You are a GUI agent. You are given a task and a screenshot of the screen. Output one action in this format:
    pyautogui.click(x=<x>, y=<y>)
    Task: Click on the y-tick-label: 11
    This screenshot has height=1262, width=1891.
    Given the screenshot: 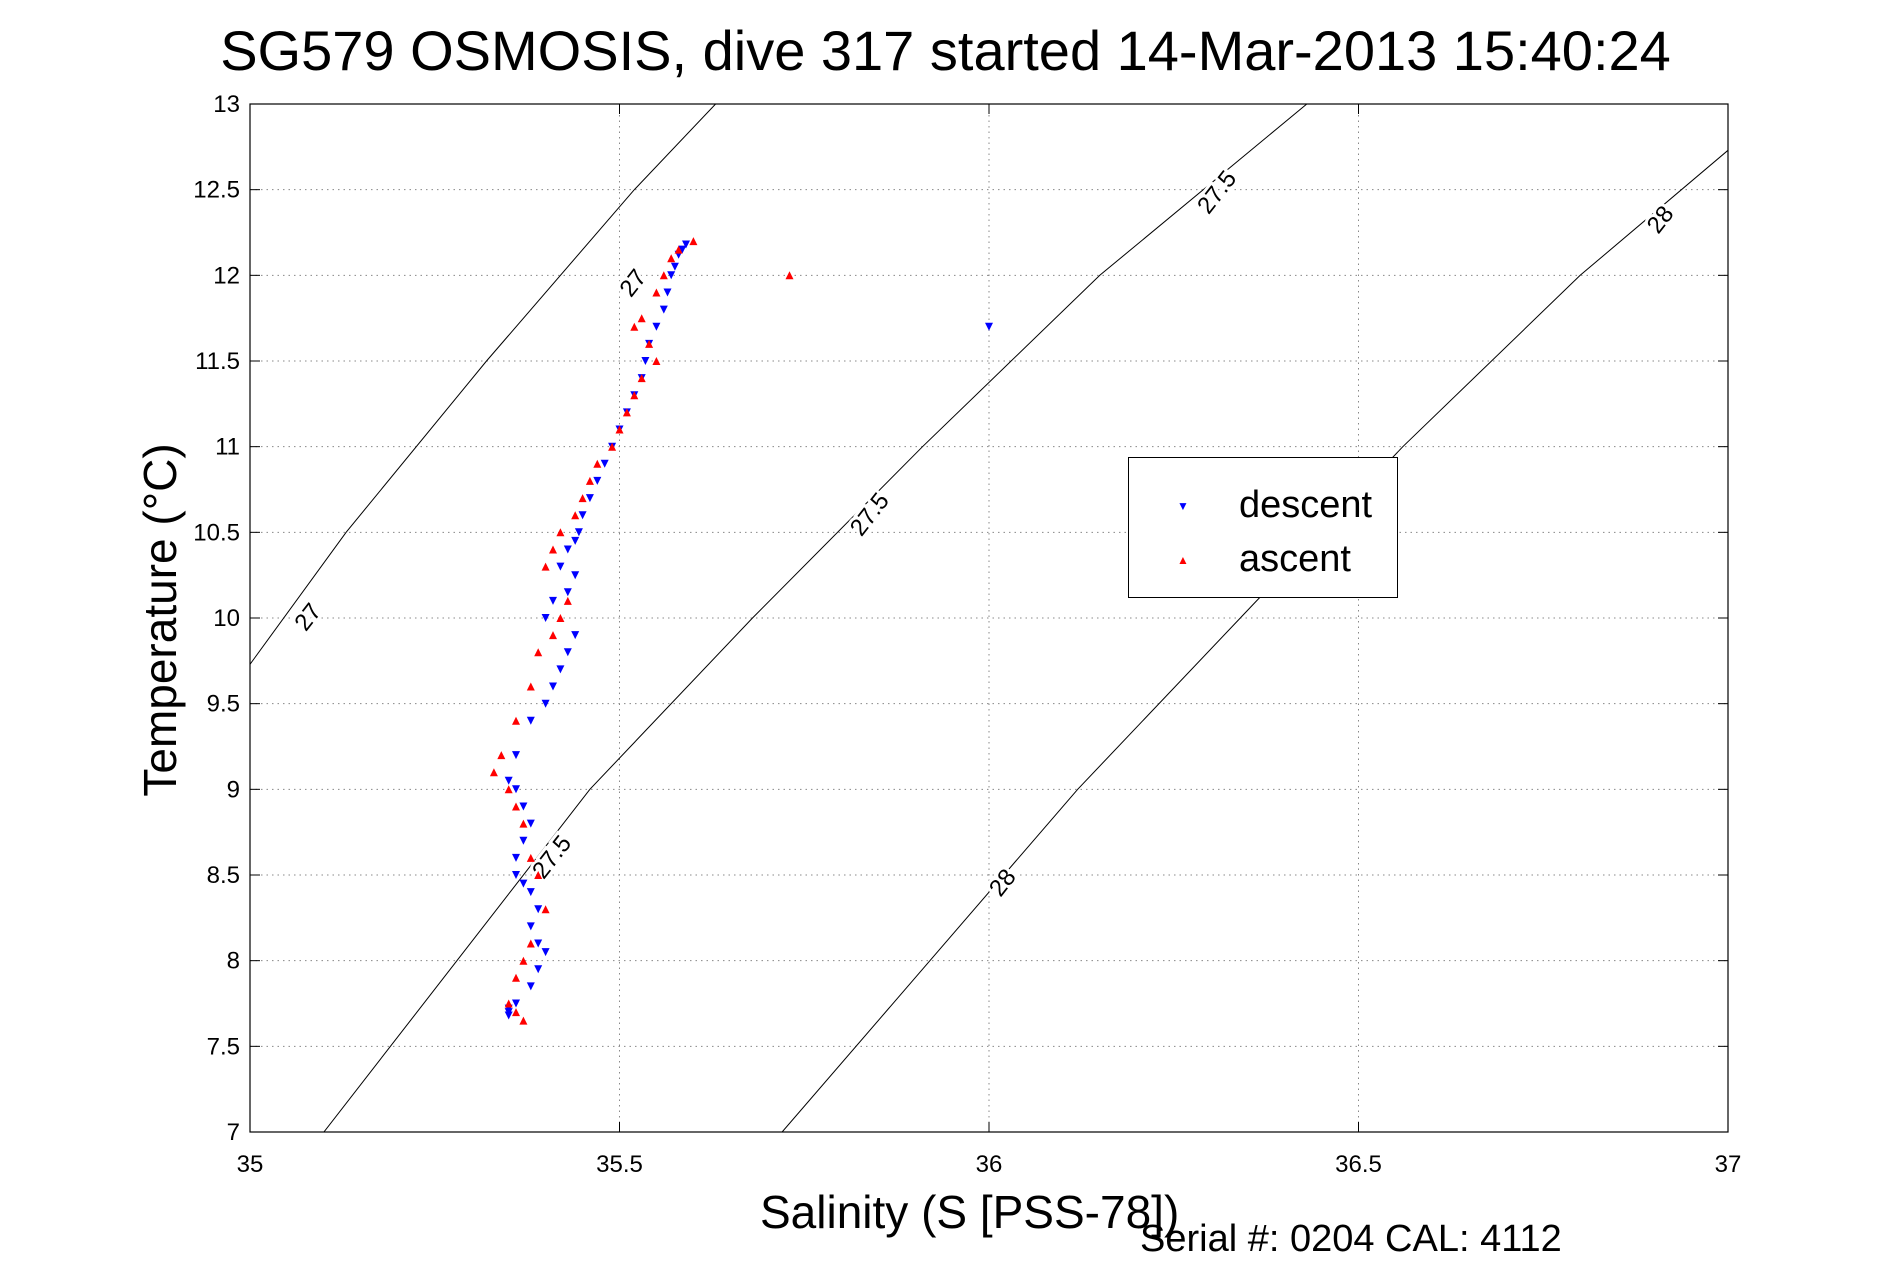 What is the action you would take?
    pyautogui.click(x=227, y=447)
    